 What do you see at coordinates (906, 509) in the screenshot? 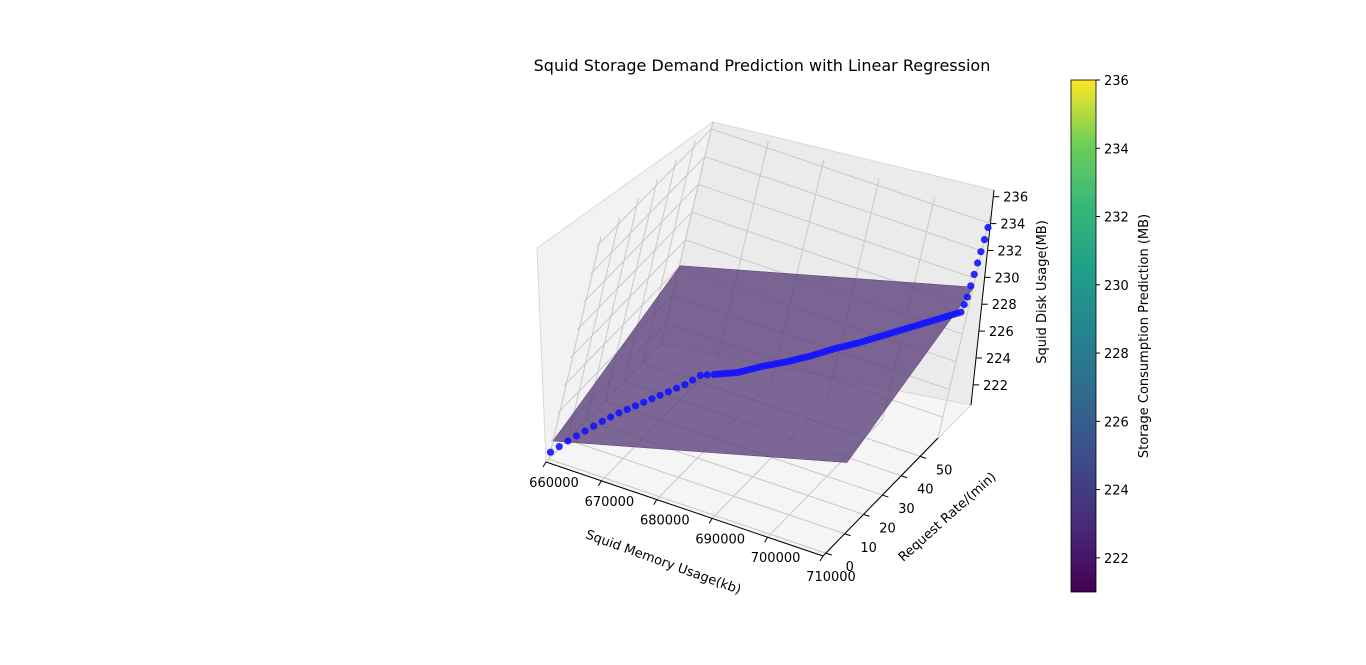
I see `y-tick-label: 30` at bounding box center [906, 509].